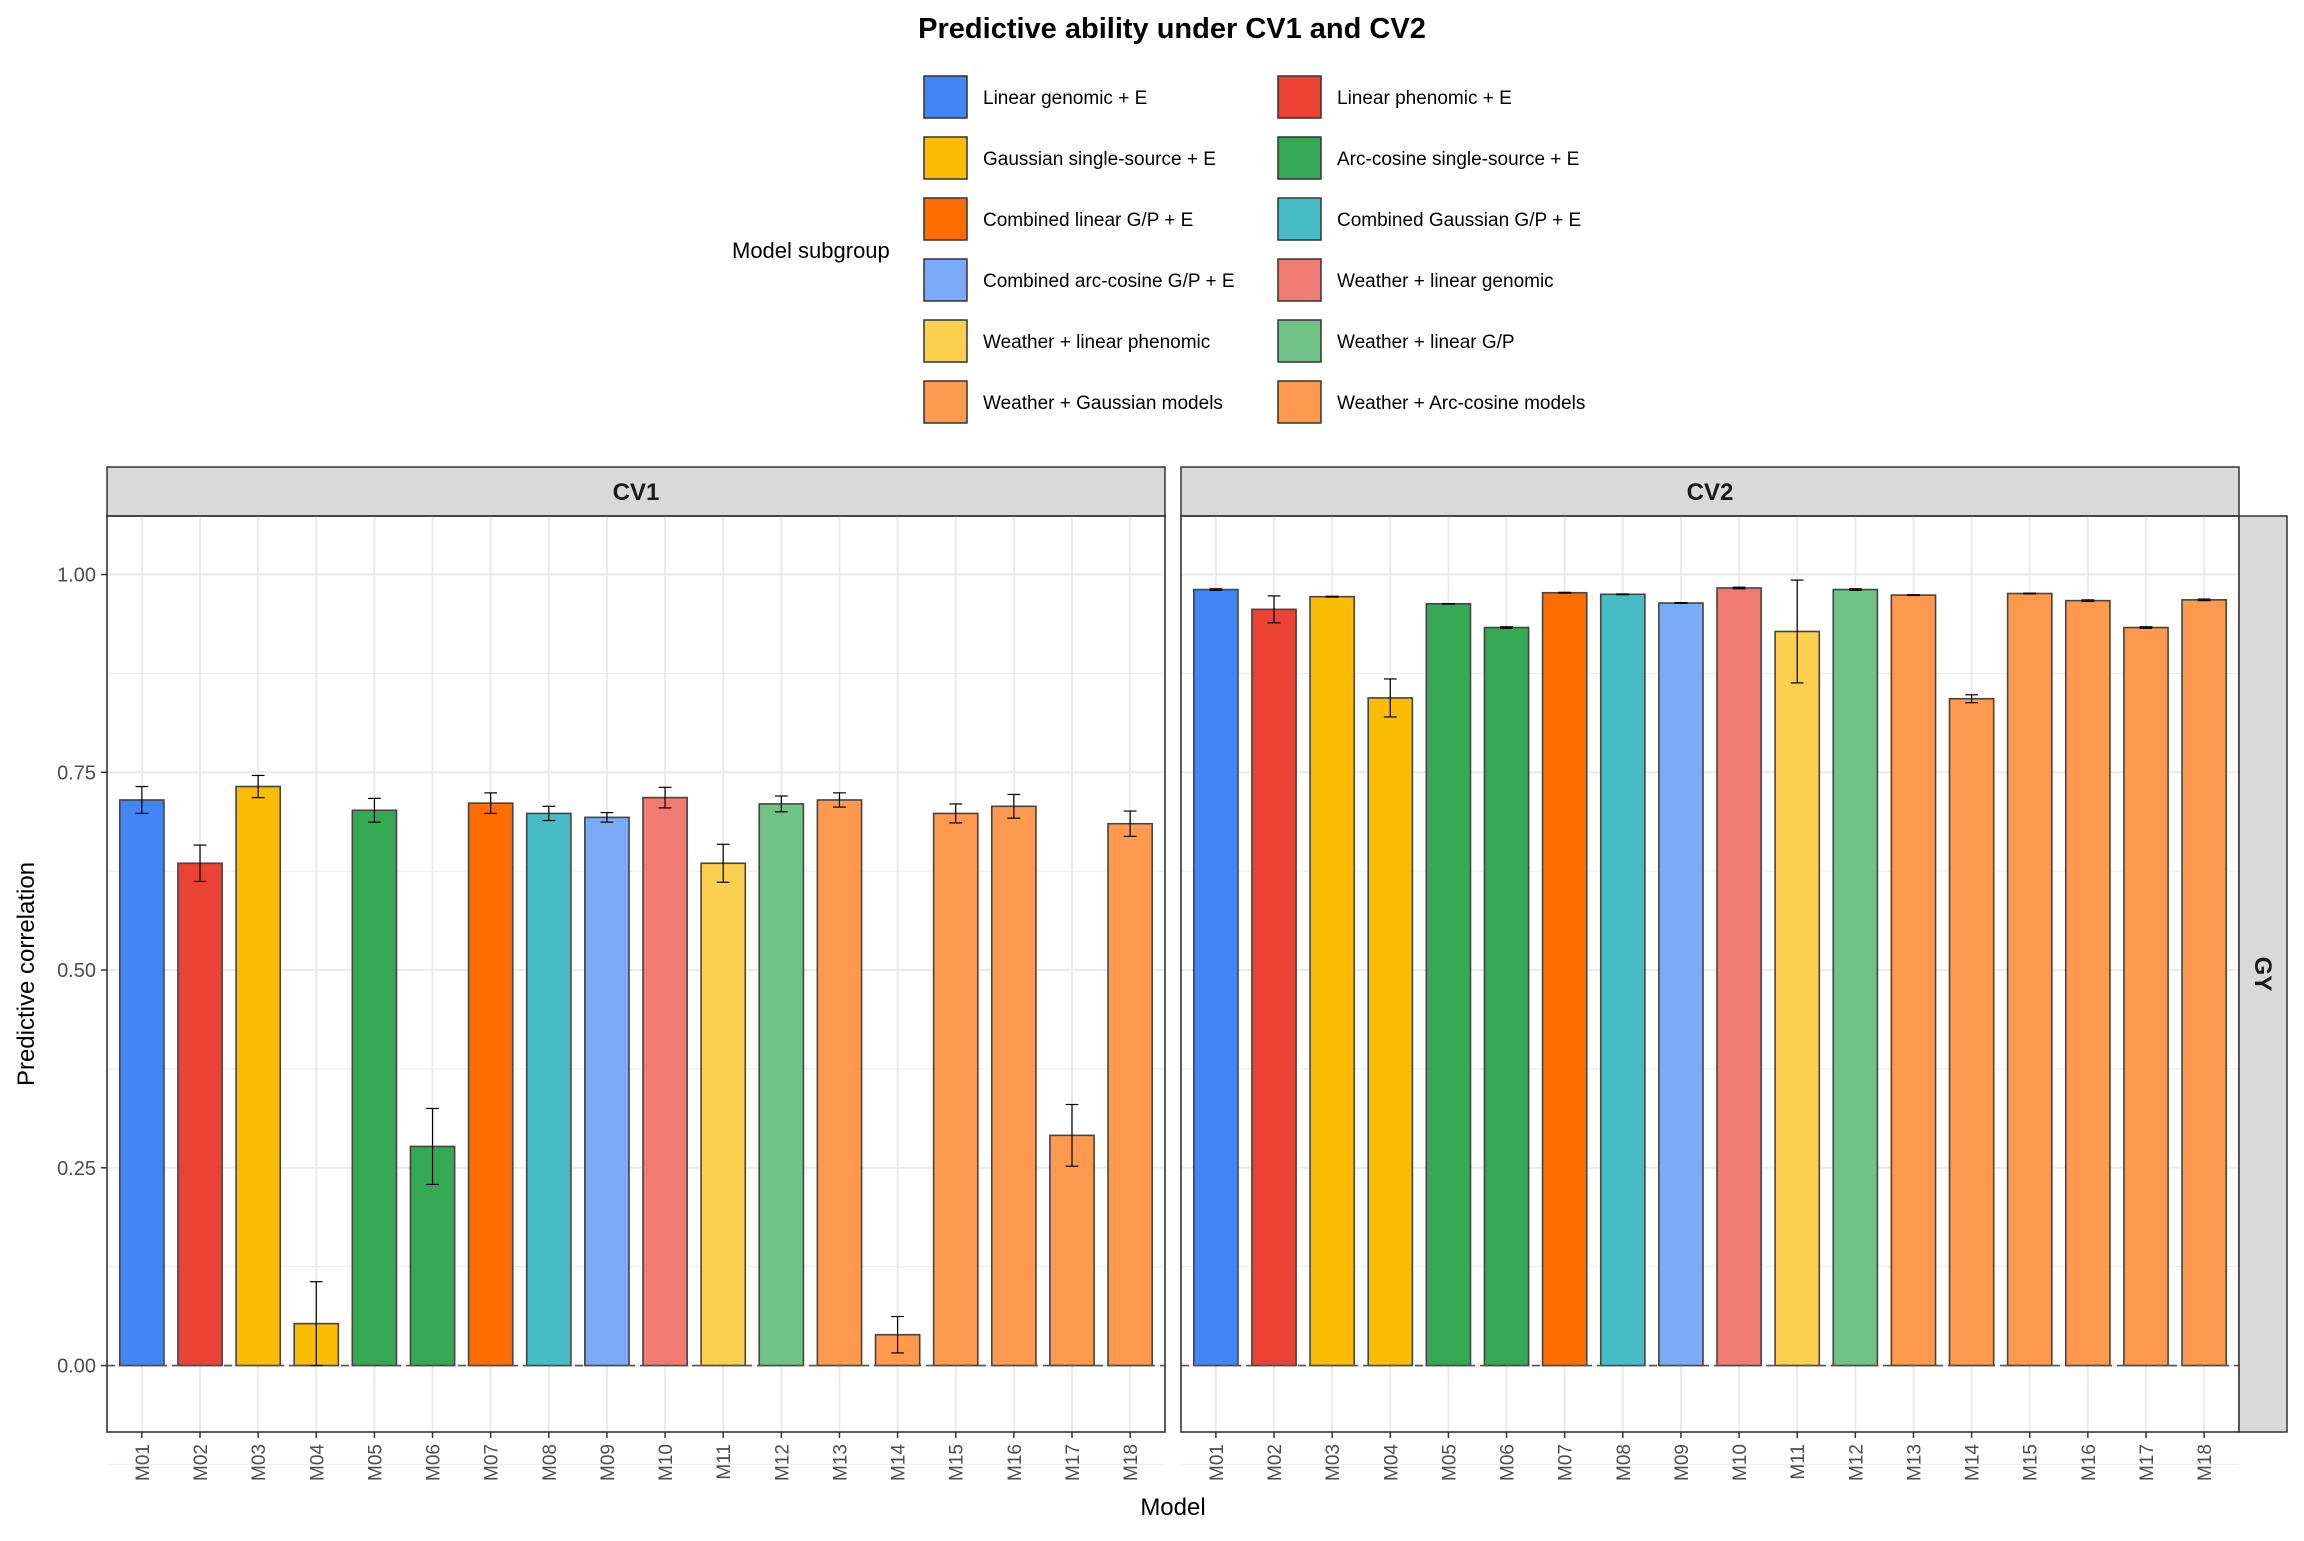 The image size is (2304, 1541). Describe the element at coordinates (1426, 342) in the screenshot. I see `legend-label: Weather + linear G/P` at that location.